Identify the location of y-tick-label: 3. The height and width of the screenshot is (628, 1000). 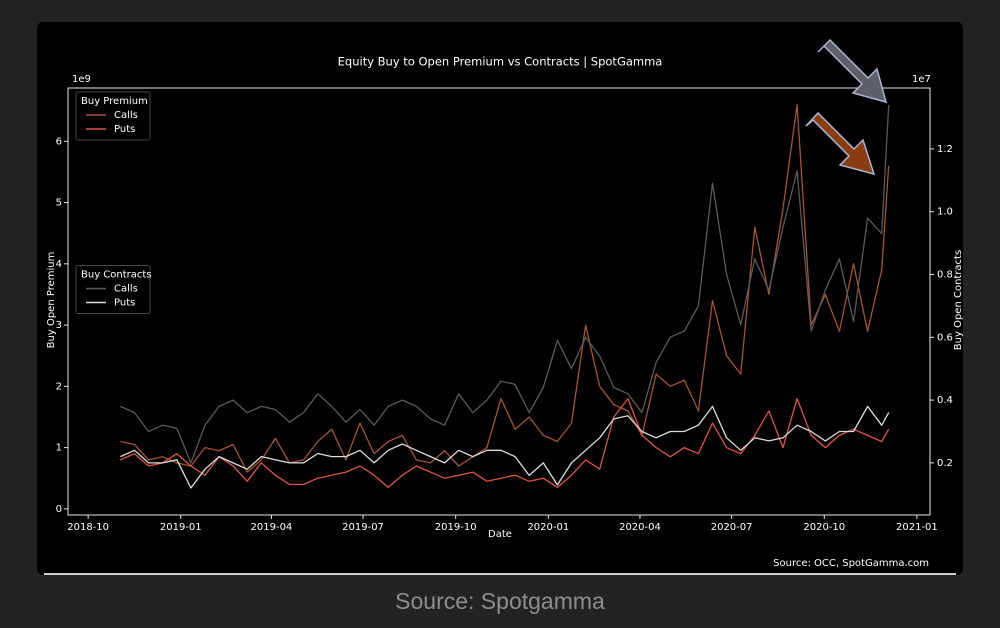
(59, 325).